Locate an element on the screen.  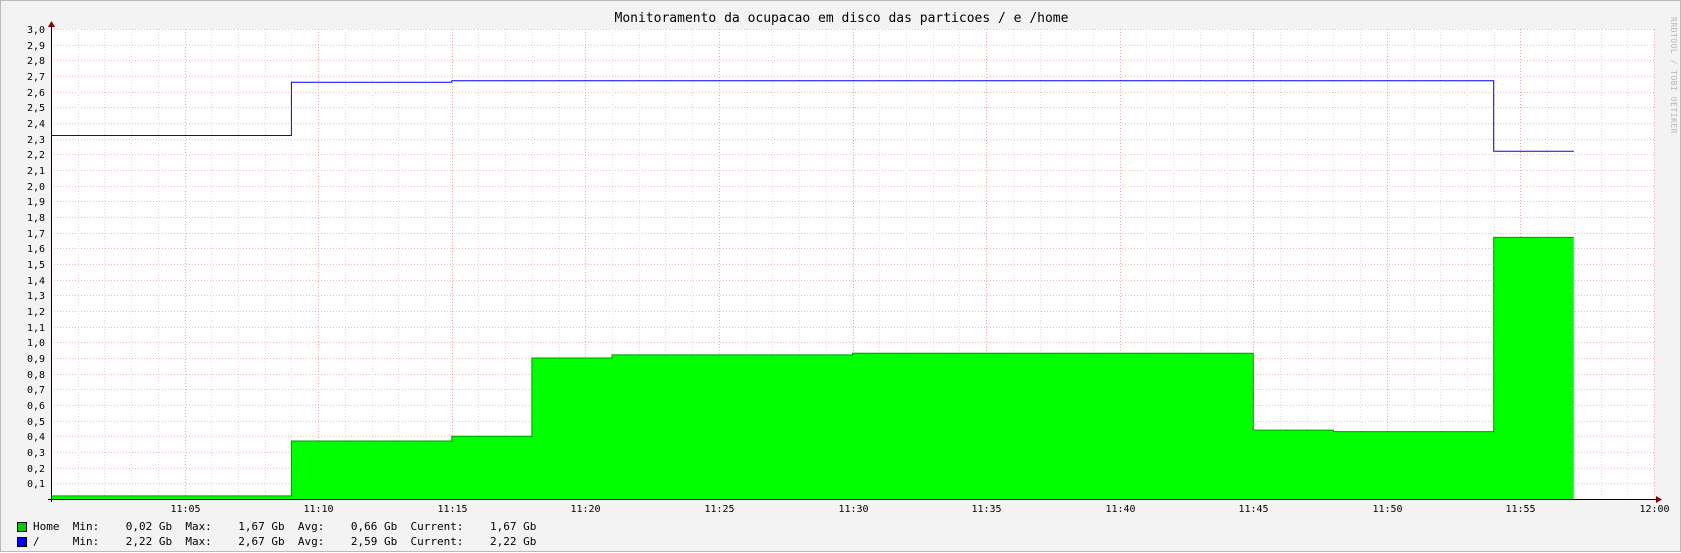
x-axis-arrow is located at coordinates (1659, 499).